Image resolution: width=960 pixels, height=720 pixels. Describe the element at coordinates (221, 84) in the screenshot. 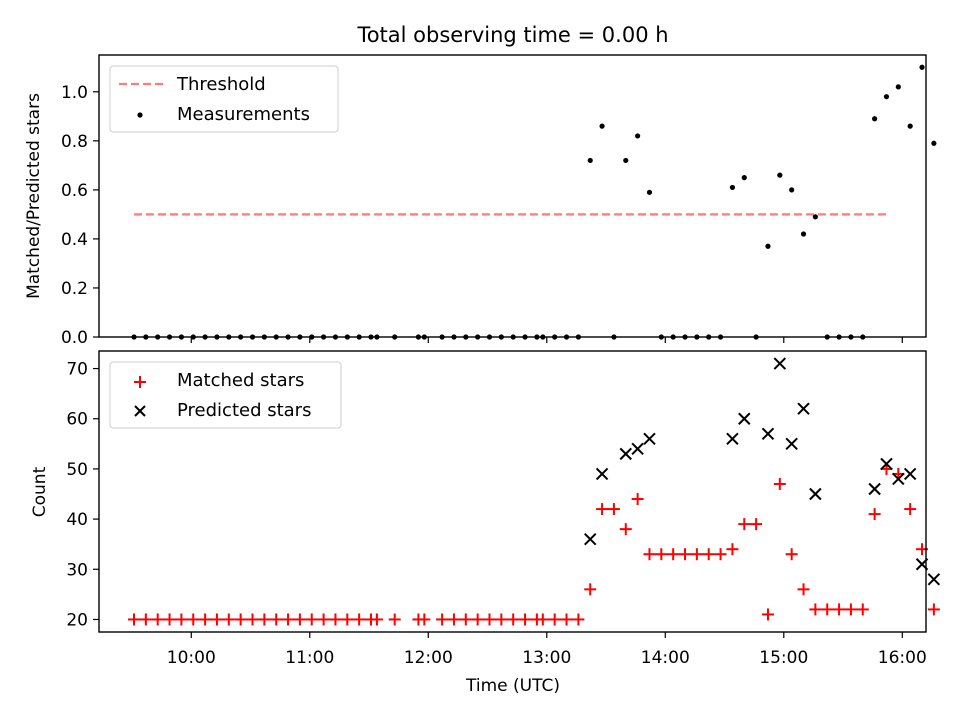

I see `threshold-legend-label: Threshold` at that location.